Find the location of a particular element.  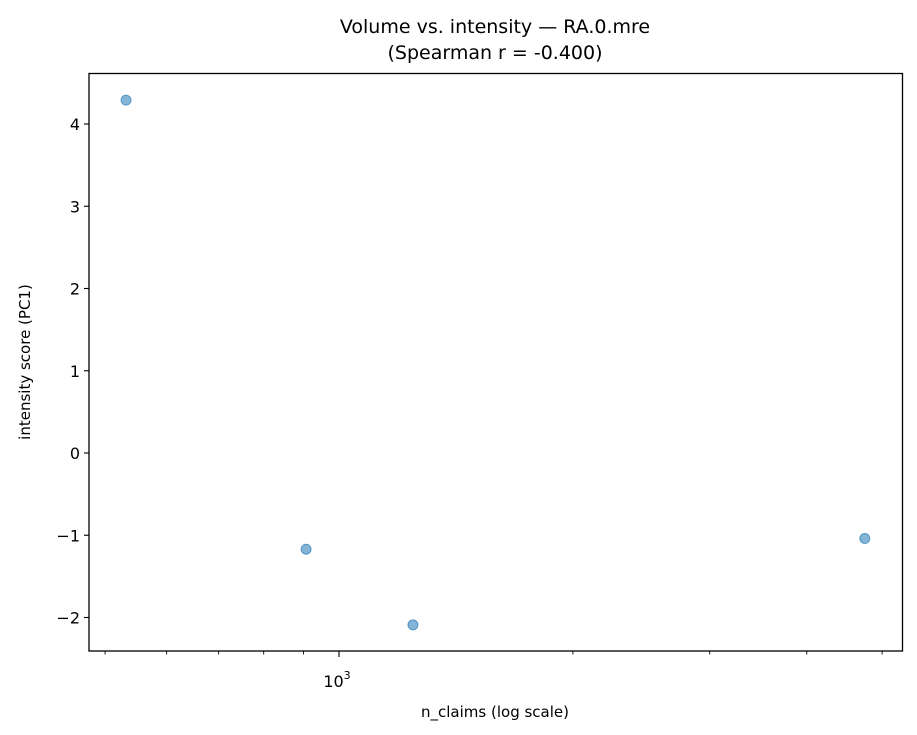

y-tick-label: 3 is located at coordinates (75, 206).